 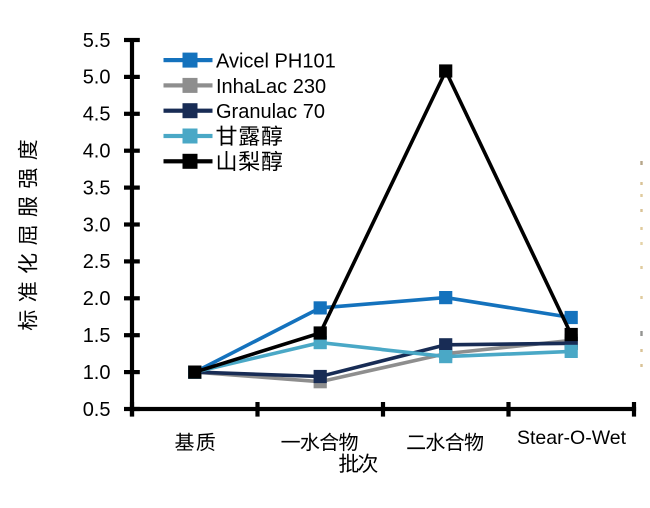 What do you see at coordinates (97, 225) in the screenshot?
I see `svg-text: 3.0` at bounding box center [97, 225].